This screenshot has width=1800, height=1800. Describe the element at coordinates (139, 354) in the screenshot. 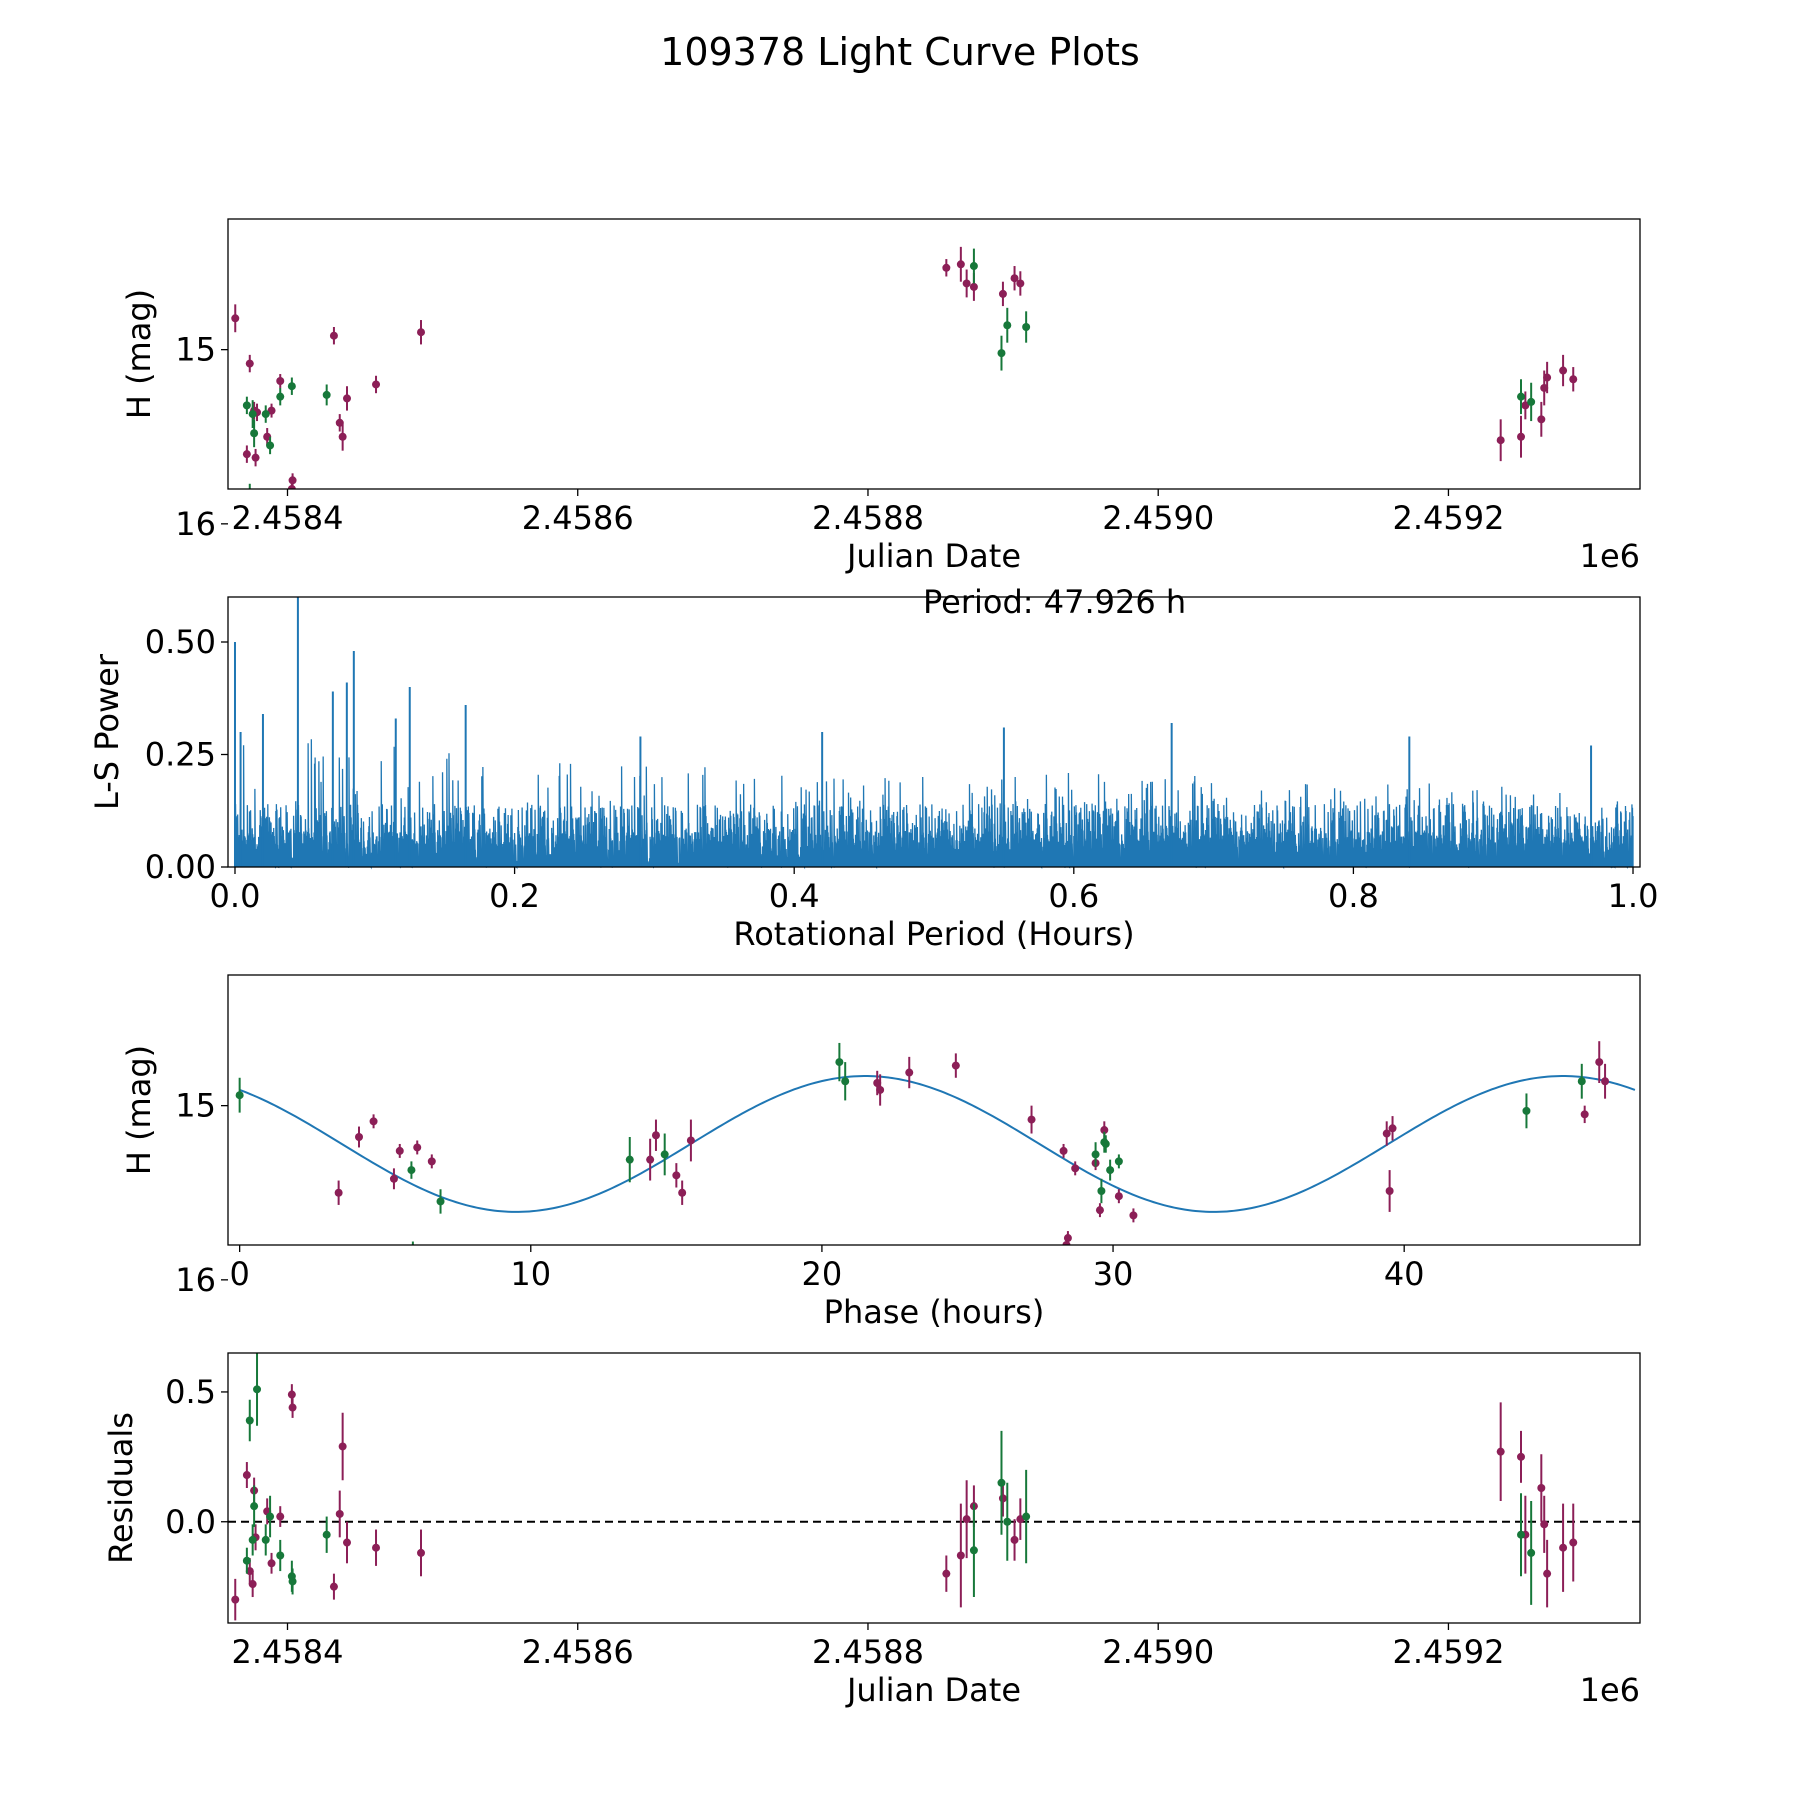

I see `y-axis-label: H (mag)` at that location.